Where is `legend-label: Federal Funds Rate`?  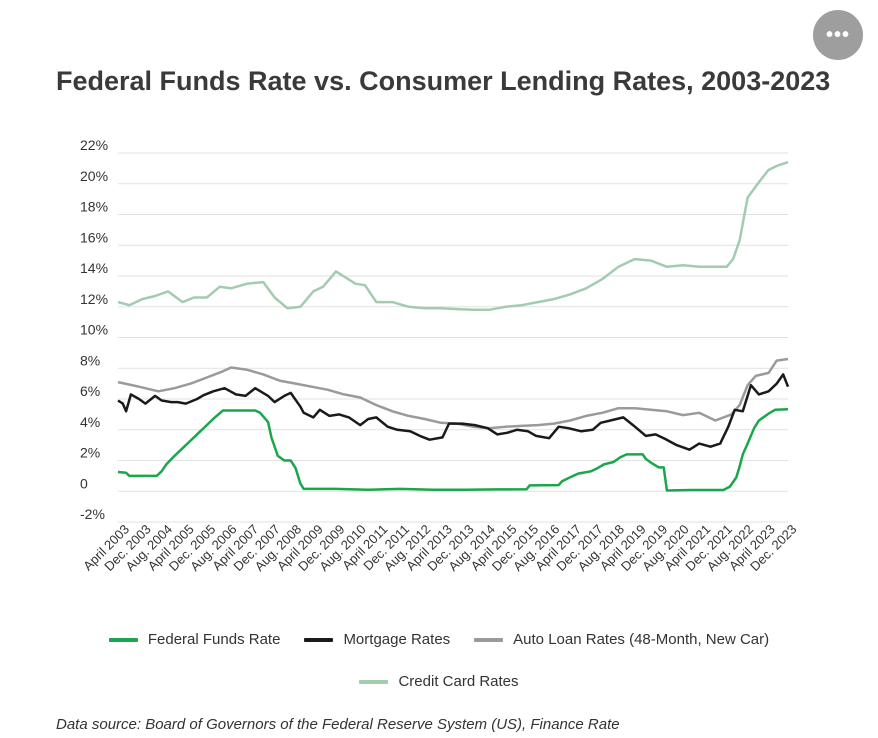 legend-label: Federal Funds Rate is located at coordinates (214, 639).